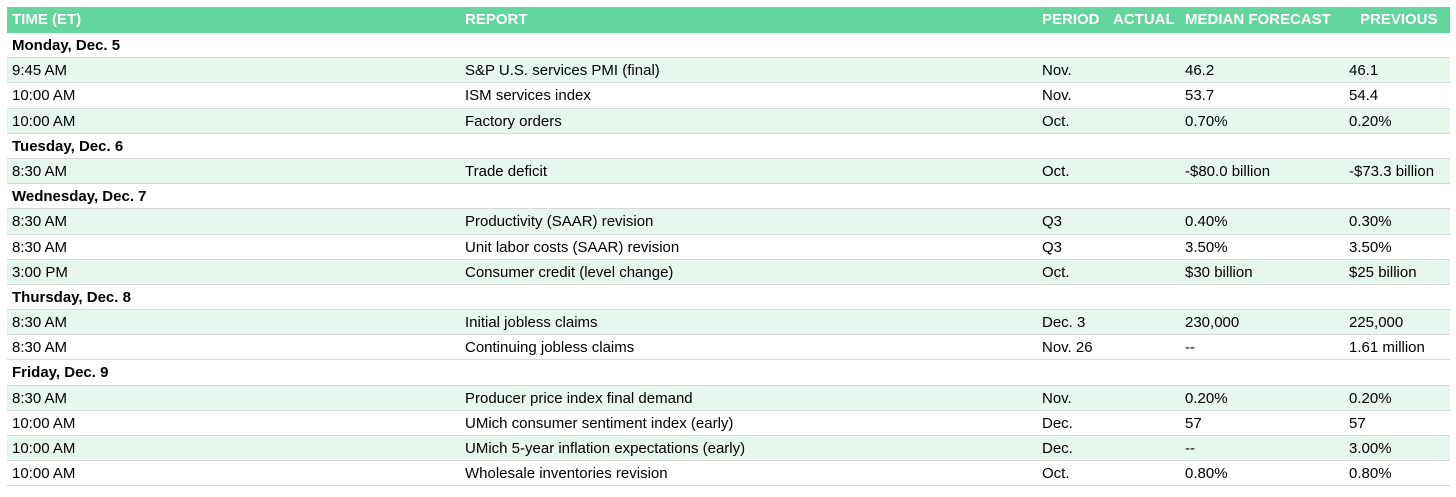 The height and width of the screenshot is (497, 1456). I want to click on report-cell: Productivity (SAAR) revision, so click(559, 222).